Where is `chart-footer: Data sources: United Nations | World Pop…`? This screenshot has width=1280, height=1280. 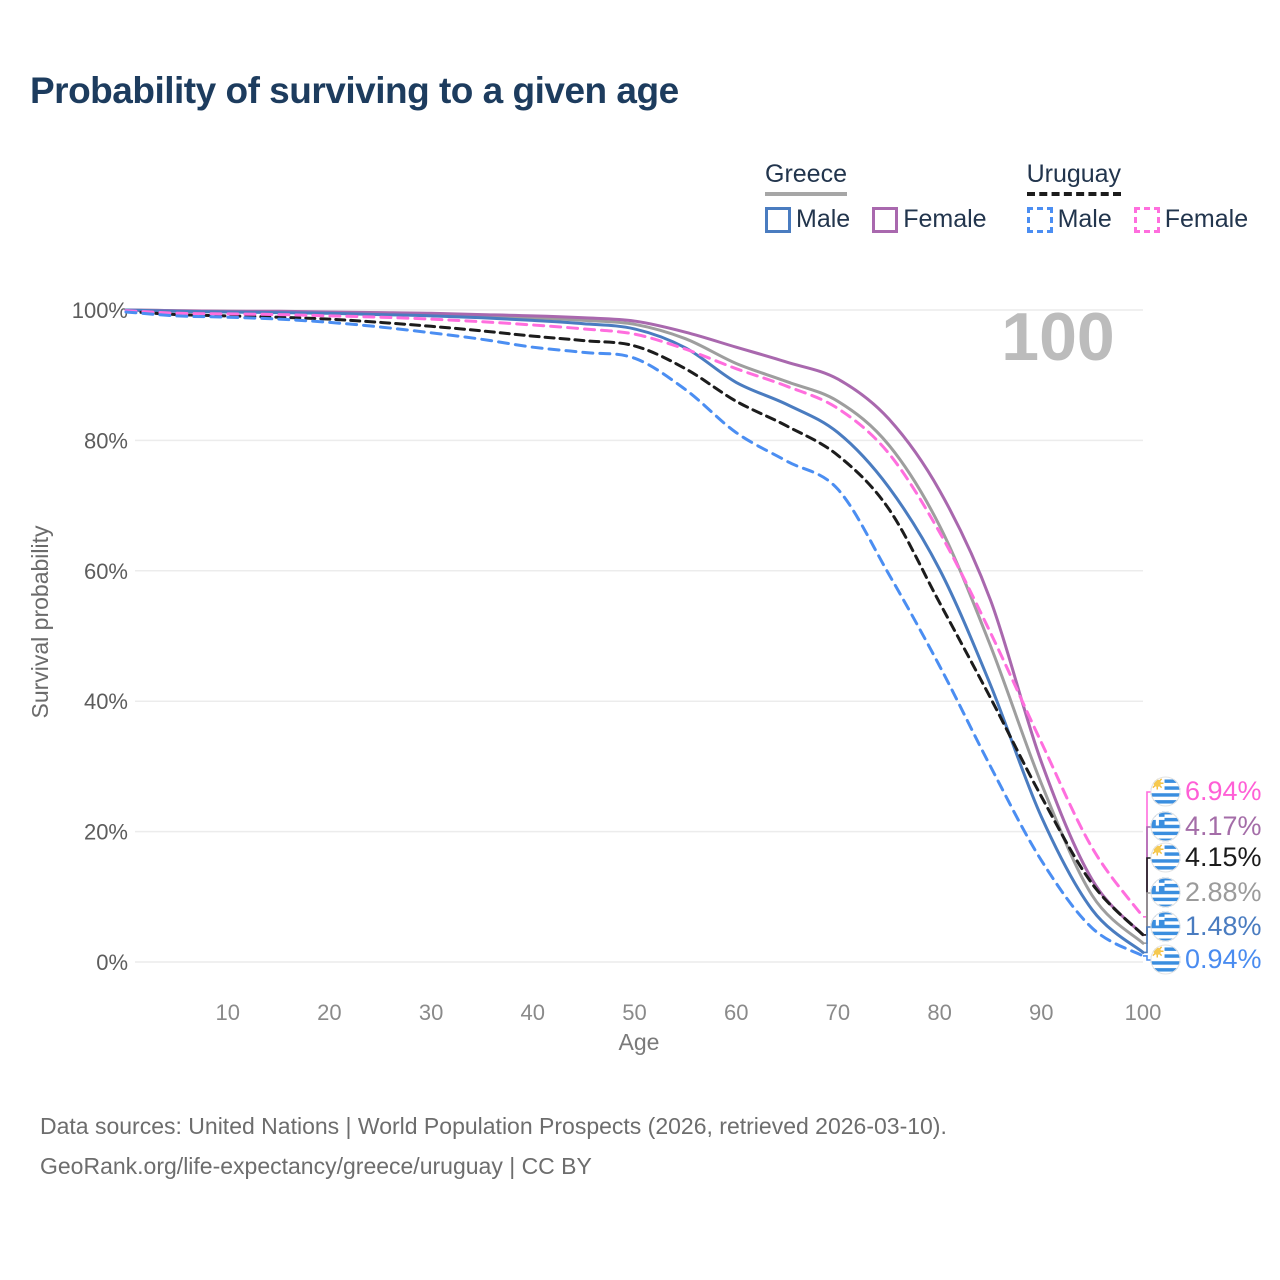
chart-footer: Data sources: United Nations | World Pop… is located at coordinates (493, 1146).